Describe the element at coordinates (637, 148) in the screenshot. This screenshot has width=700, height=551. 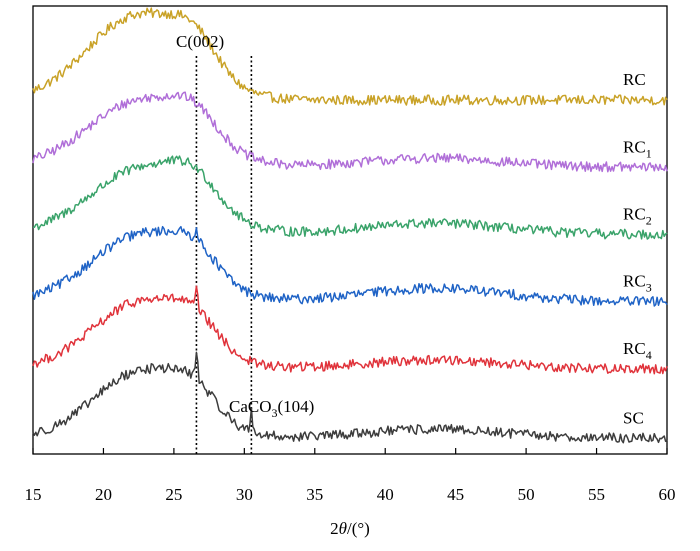
I see `series-label-rc1: RC1` at that location.